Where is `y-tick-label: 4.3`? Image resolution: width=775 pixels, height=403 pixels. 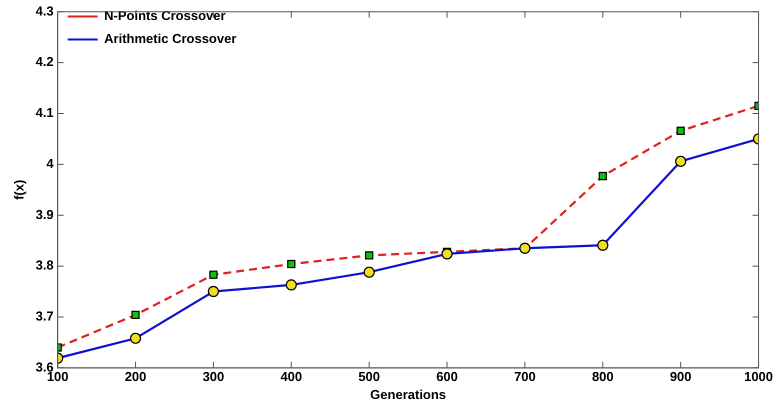 y-tick-label: 4.3 is located at coordinates (45, 10).